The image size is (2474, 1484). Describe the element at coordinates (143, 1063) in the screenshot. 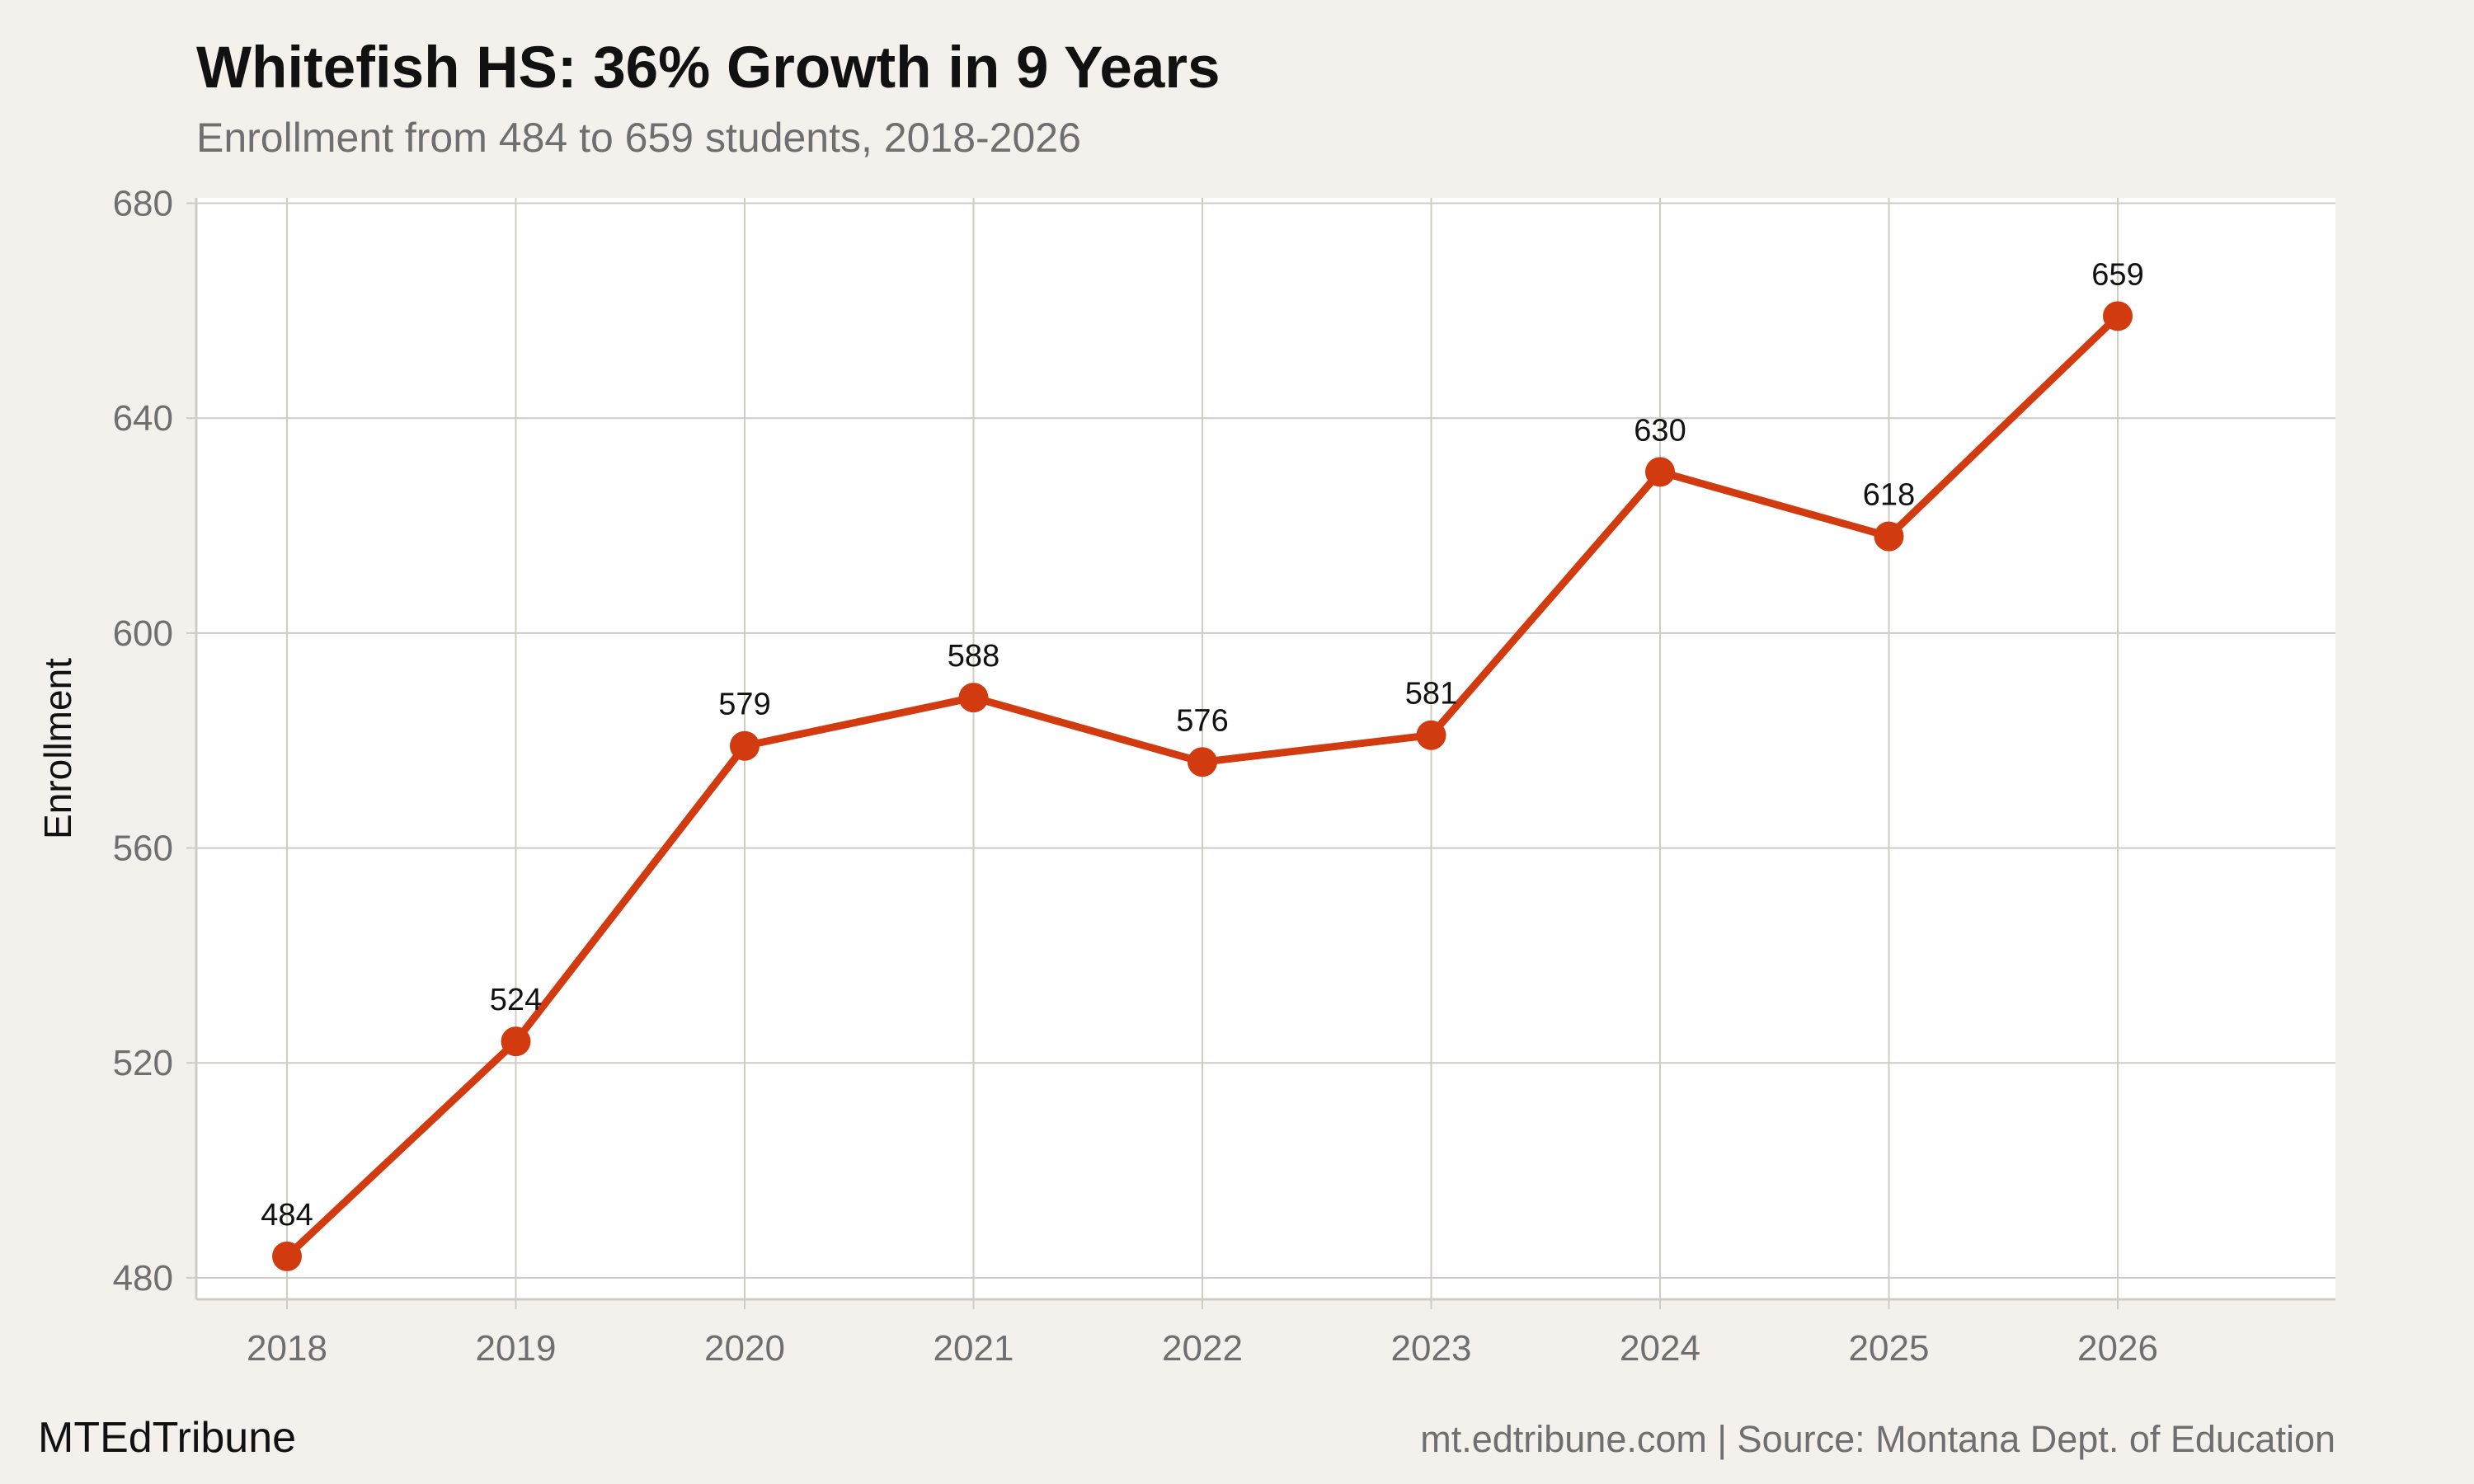

I see `y-tick-label: 520` at that location.